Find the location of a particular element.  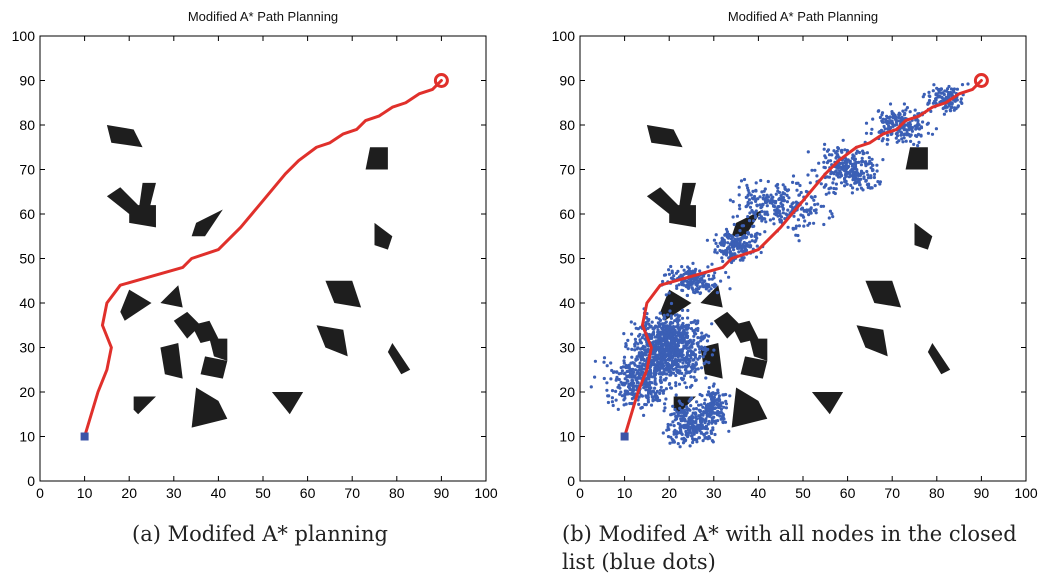

start-marker is located at coordinates (624, 436).